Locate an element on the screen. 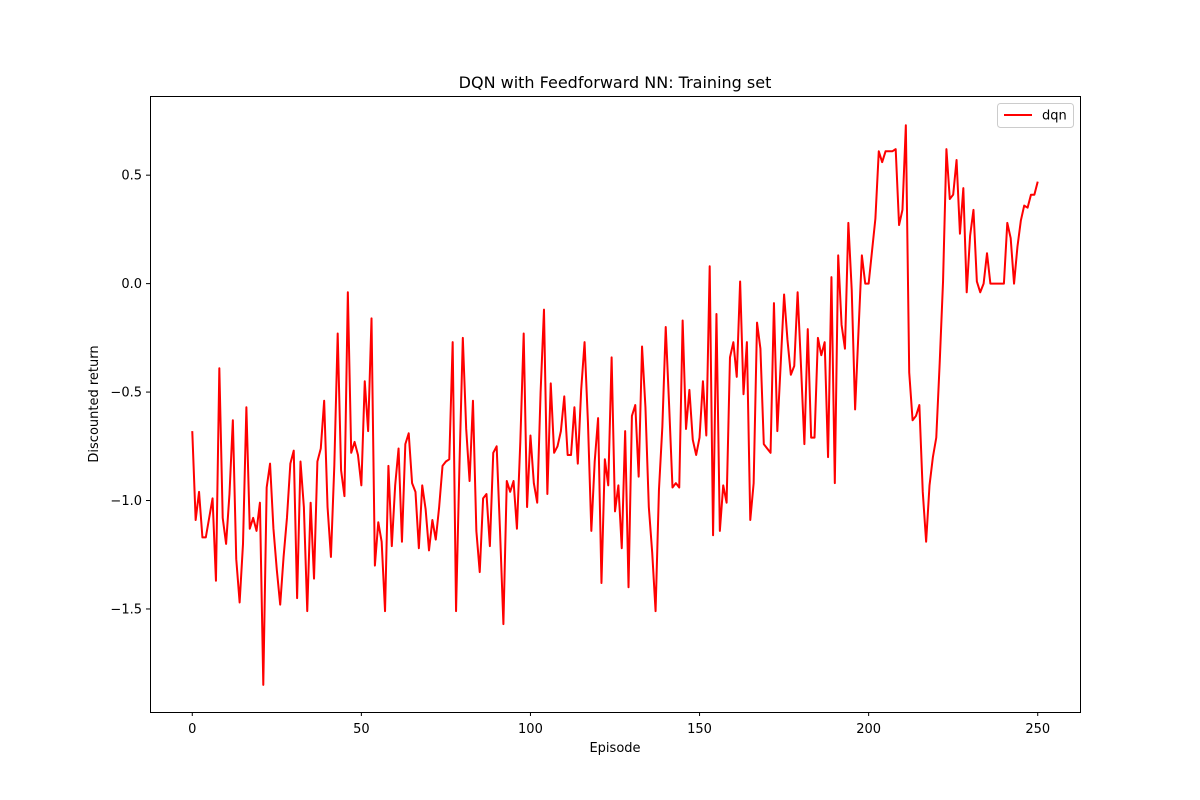 This screenshot has height=800, width=1200. legend-label-dqn: dqn is located at coordinates (1054, 116).